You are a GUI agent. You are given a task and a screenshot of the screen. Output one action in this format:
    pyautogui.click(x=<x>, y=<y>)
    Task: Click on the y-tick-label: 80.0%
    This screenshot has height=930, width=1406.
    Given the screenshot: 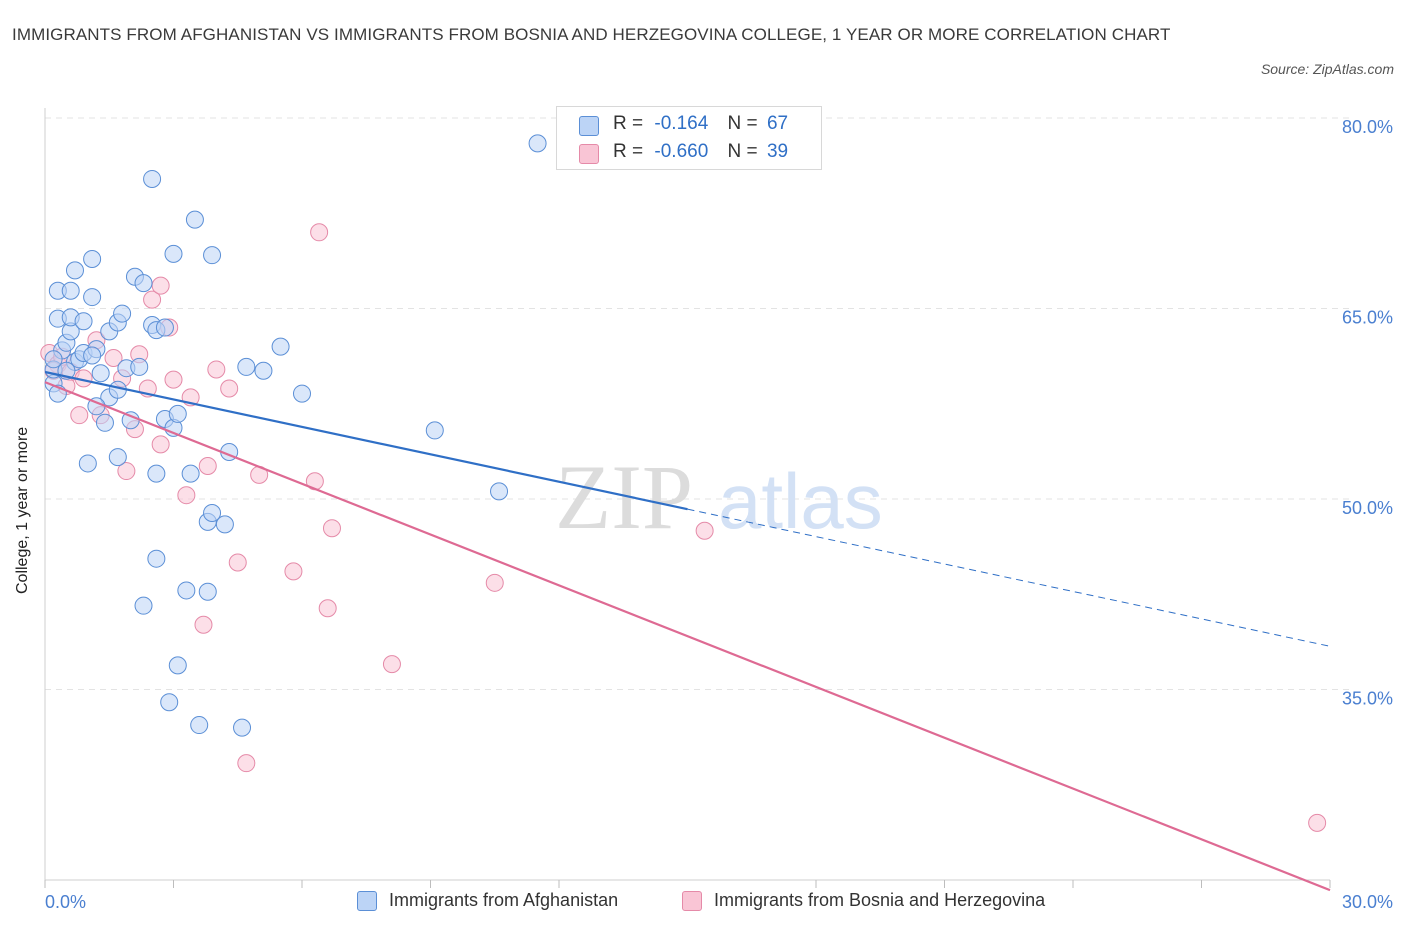 What is the action you would take?
    pyautogui.click(x=1367, y=127)
    